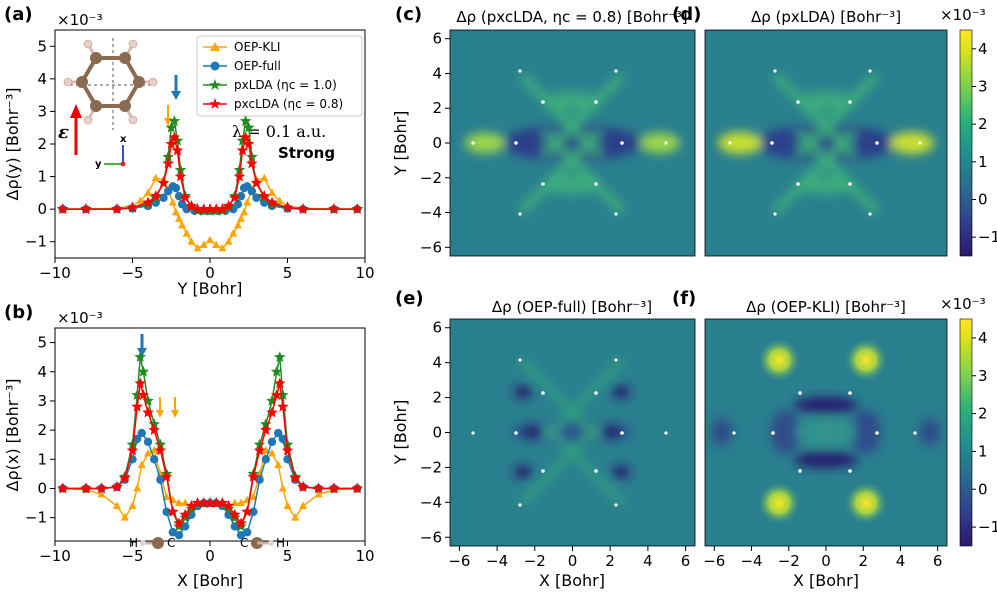  I want to click on ytick-label-c: 4, so click(437, 73).